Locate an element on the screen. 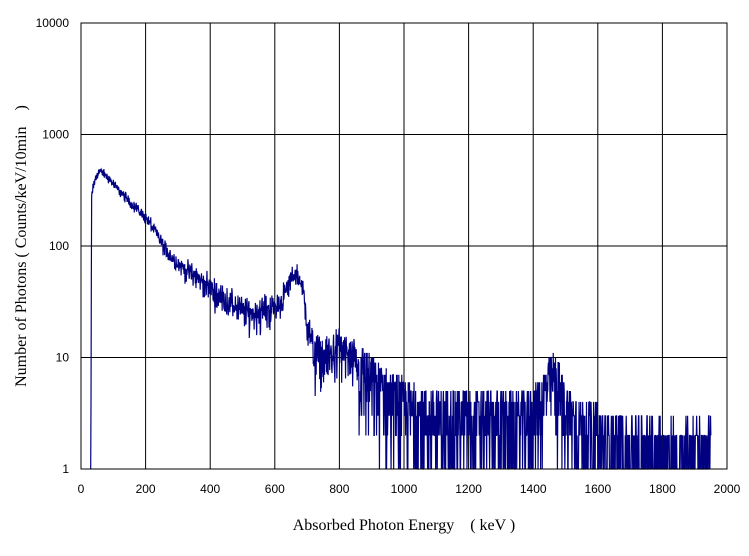  x-tick-label: 1800 is located at coordinates (662, 489).